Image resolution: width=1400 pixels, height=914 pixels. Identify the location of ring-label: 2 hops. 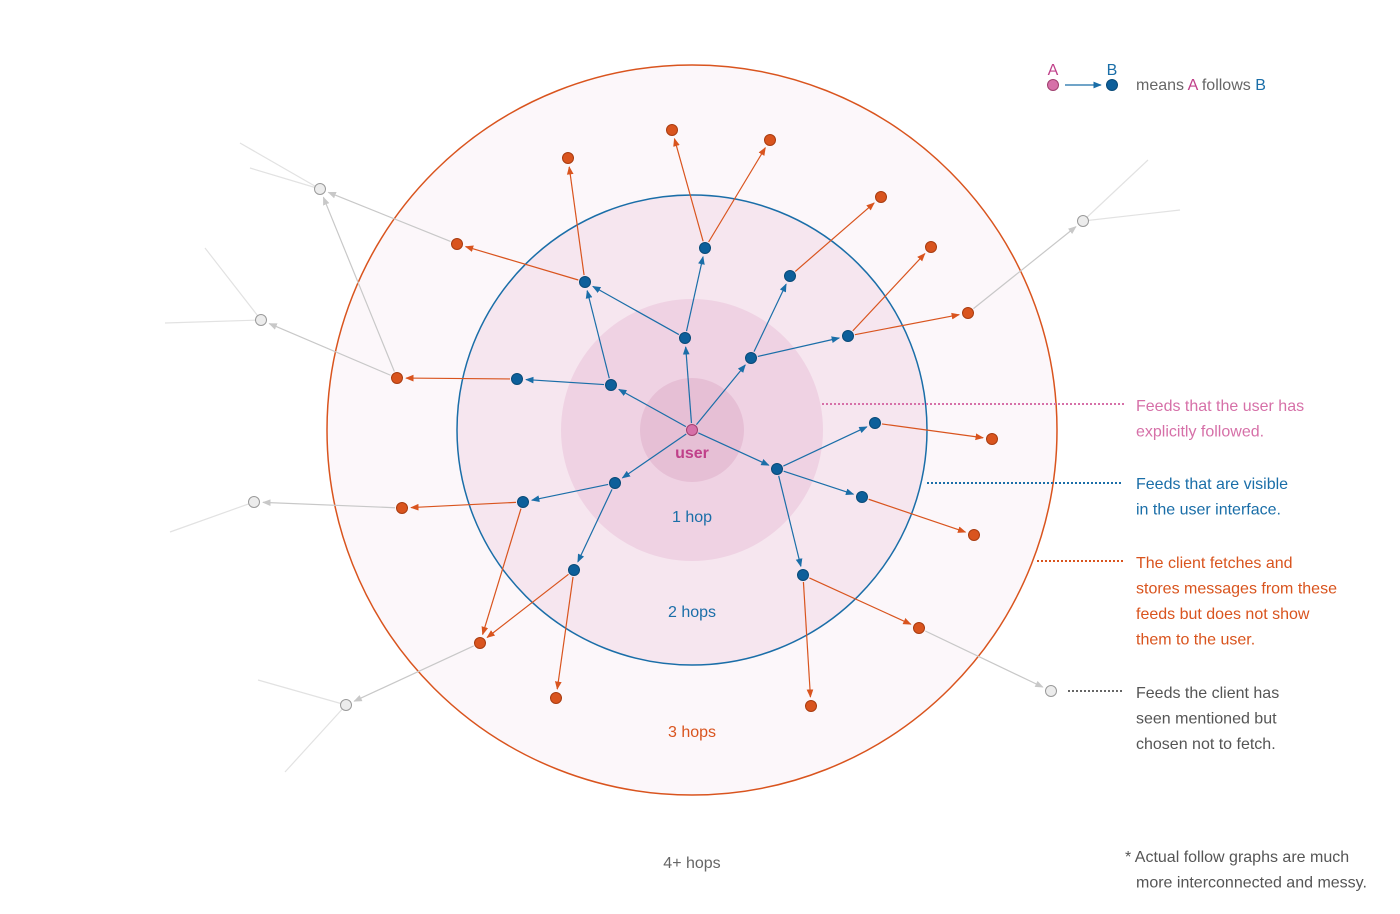
(692, 612).